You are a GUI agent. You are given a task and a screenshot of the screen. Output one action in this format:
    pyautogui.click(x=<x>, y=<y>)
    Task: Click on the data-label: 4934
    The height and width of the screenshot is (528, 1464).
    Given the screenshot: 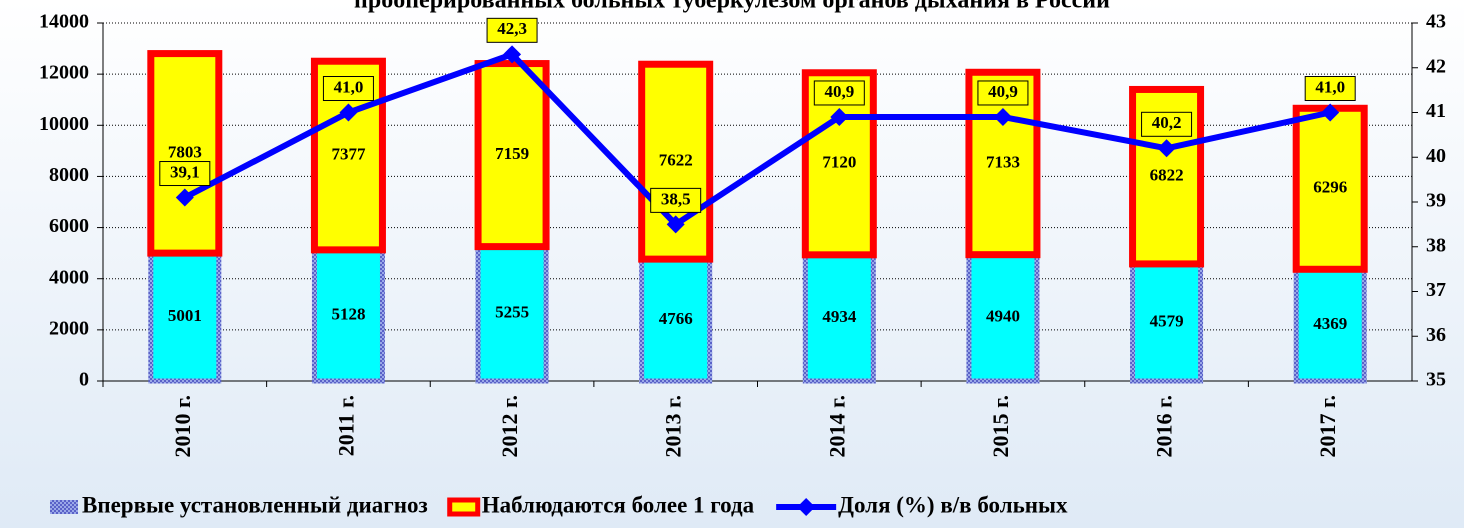 What is the action you would take?
    pyautogui.click(x=839, y=316)
    